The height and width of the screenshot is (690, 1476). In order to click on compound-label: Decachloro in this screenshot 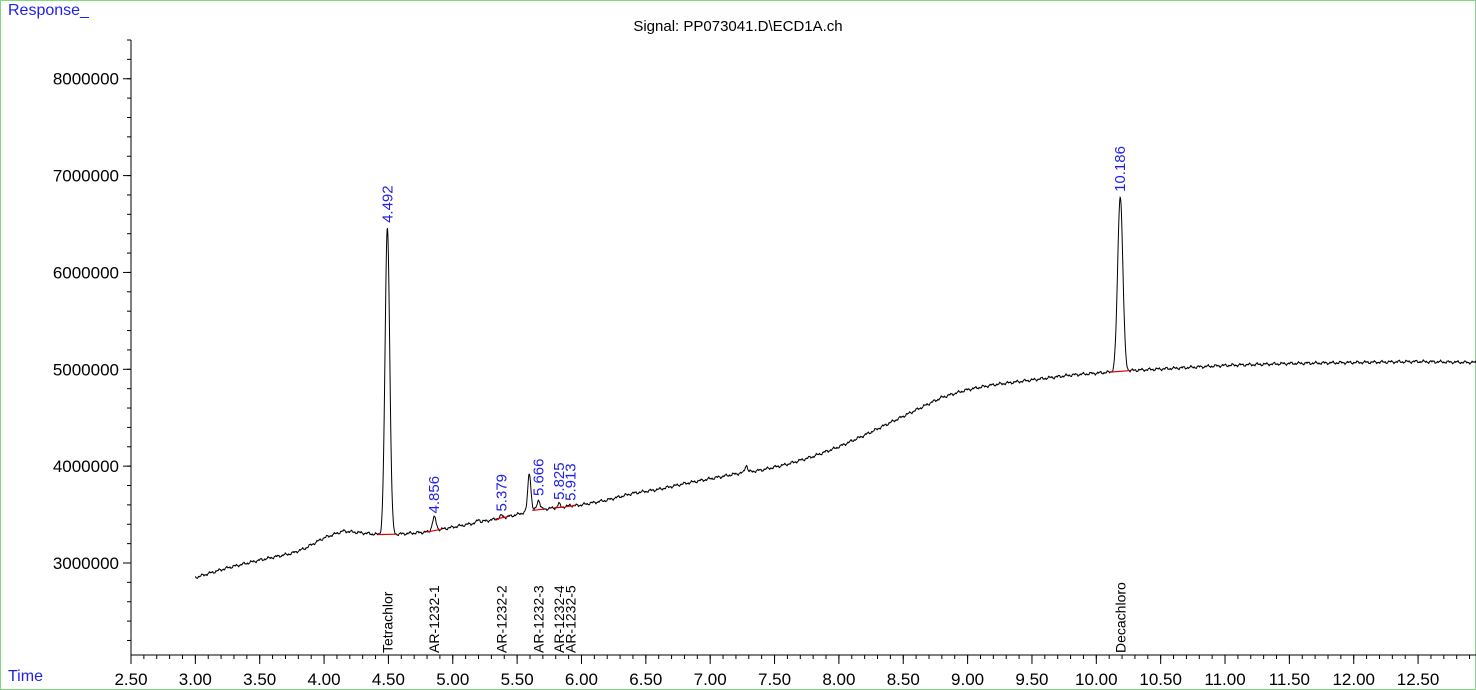, I will do `click(1120, 617)`.